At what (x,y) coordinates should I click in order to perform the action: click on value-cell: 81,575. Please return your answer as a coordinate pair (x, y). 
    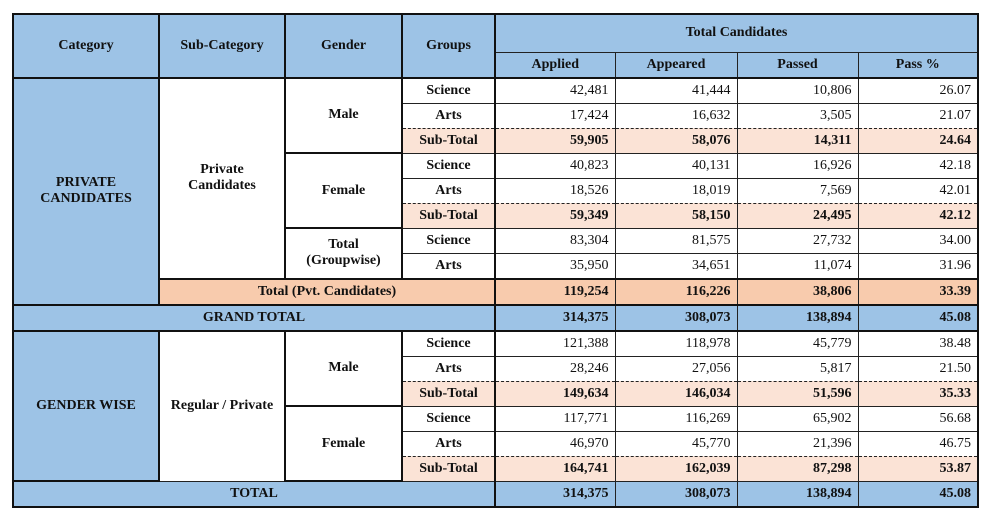
    Looking at the image, I should click on (676, 240).